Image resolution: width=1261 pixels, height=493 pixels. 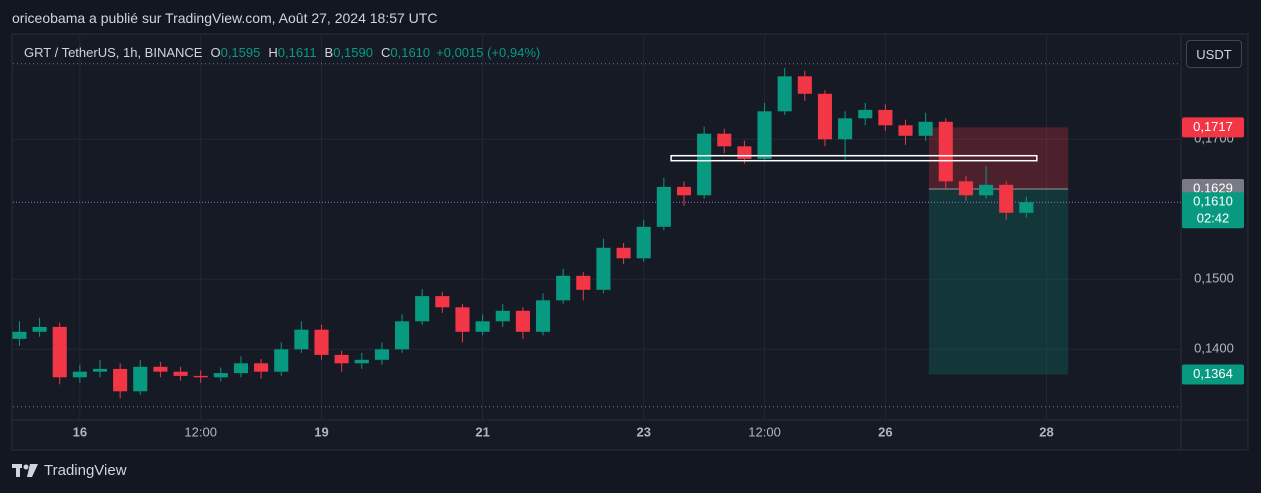 I want to click on ohlc-value: 0,1611, so click(x=297, y=52).